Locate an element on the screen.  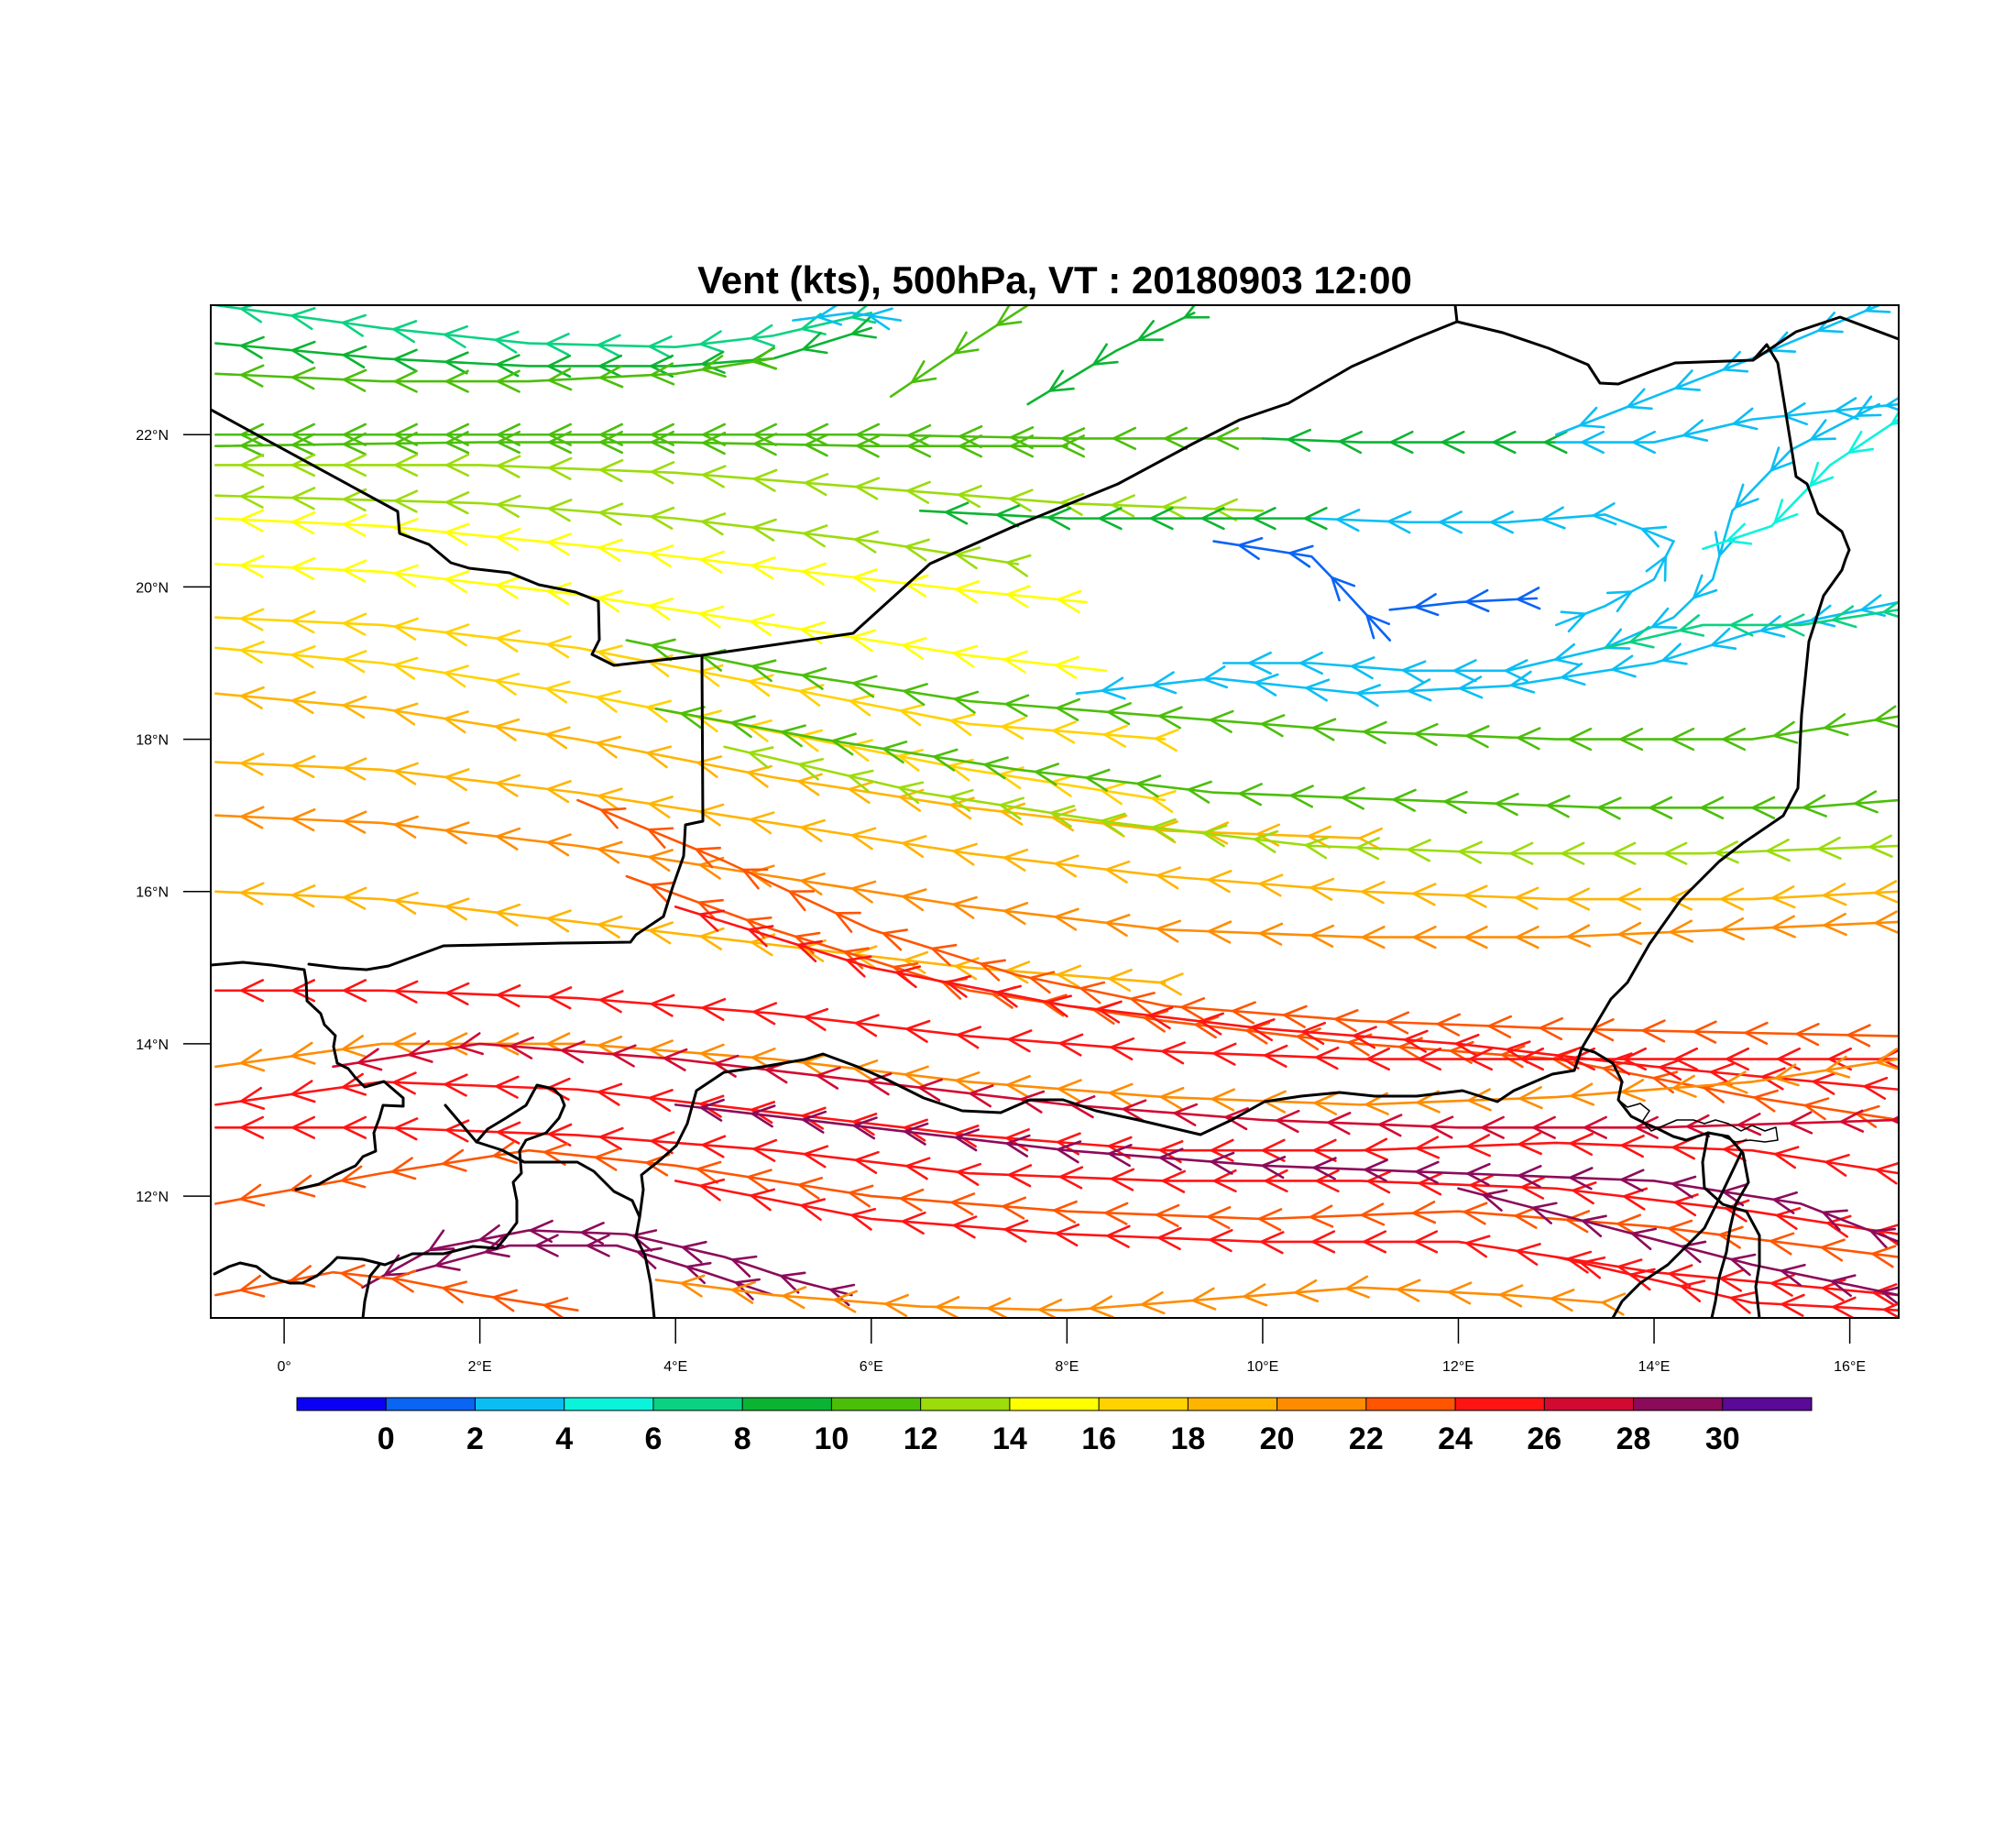
border-nigeria-cameroon is located at coordinates (1665, 1182).